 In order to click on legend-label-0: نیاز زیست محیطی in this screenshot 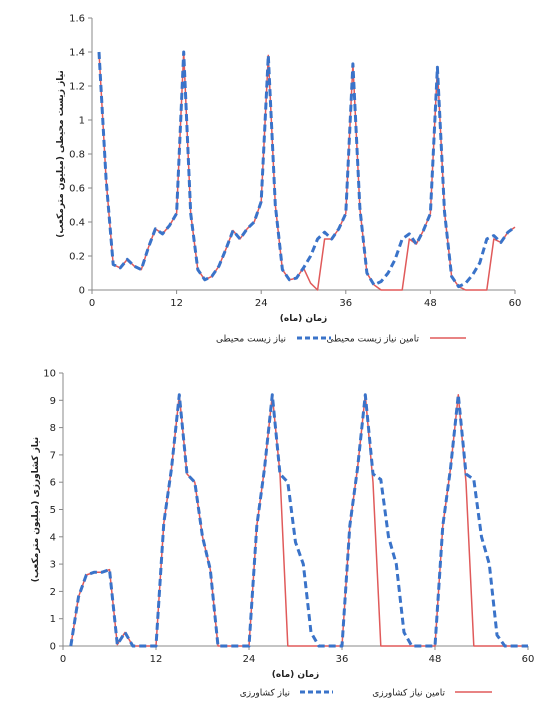, I will do `click(251, 340)`.